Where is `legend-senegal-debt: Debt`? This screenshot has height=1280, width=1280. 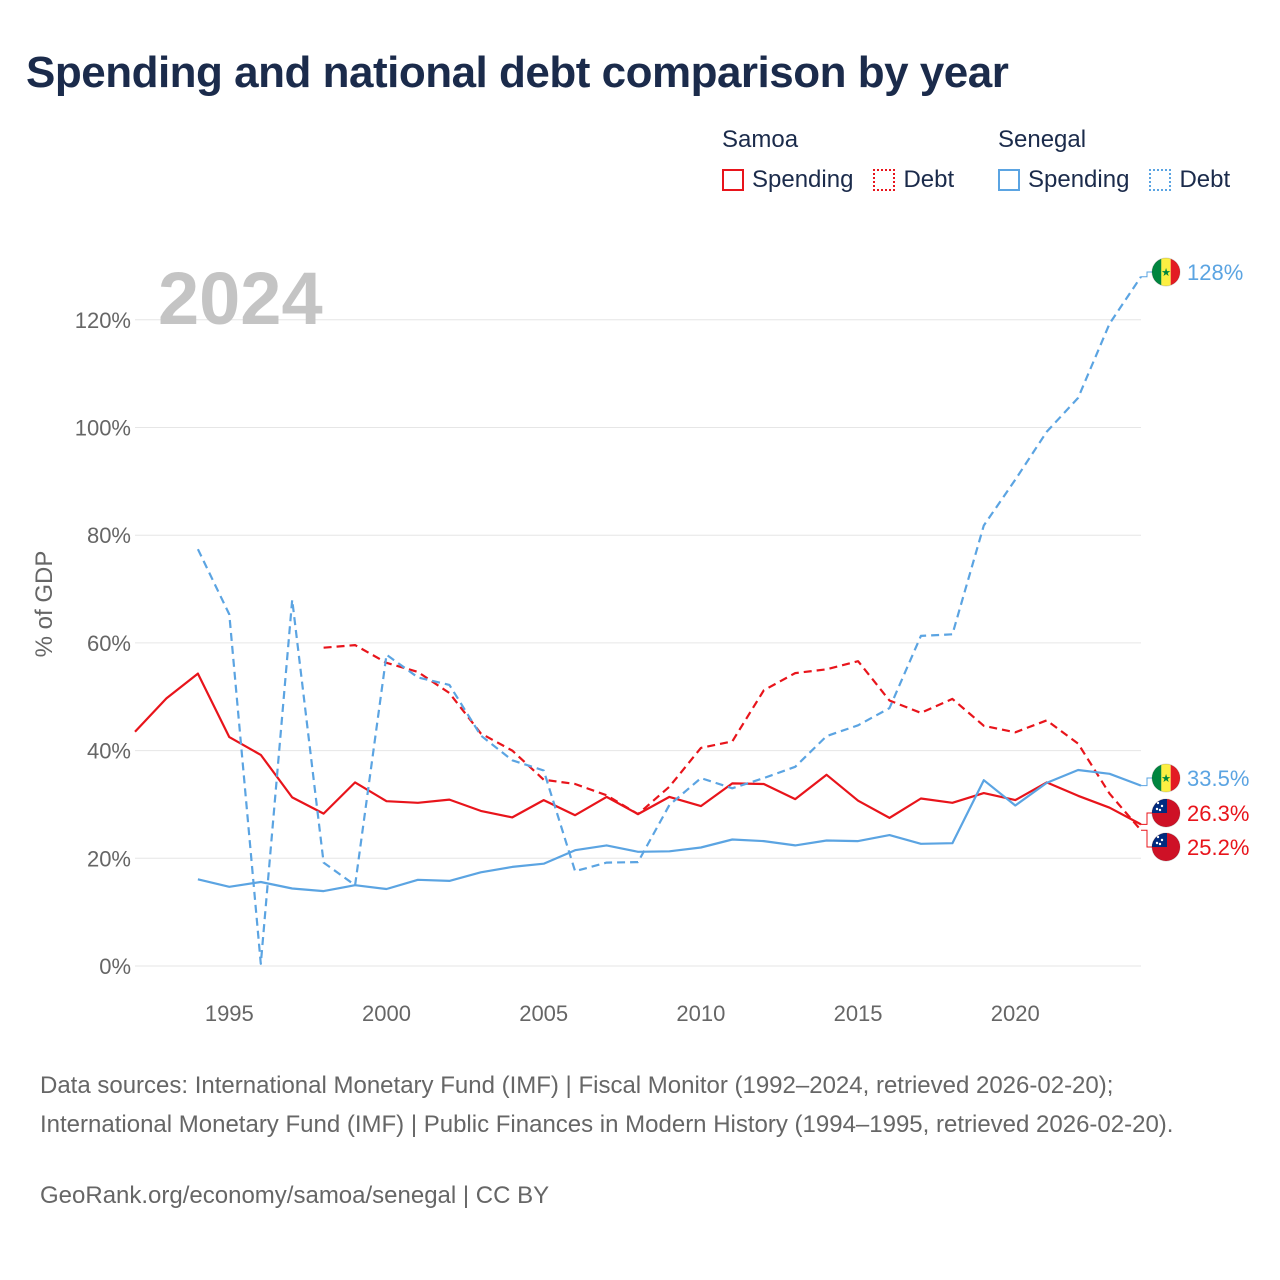 legend-senegal-debt: Debt is located at coordinates (1189, 180).